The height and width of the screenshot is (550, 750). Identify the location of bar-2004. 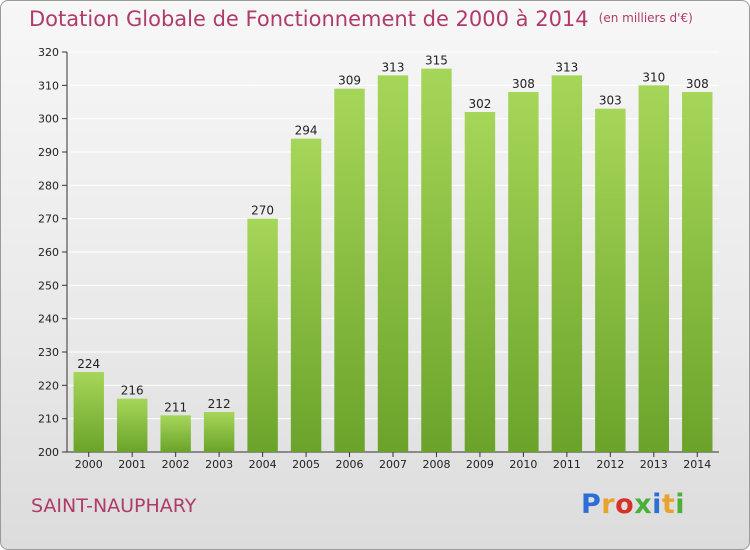
(262, 335).